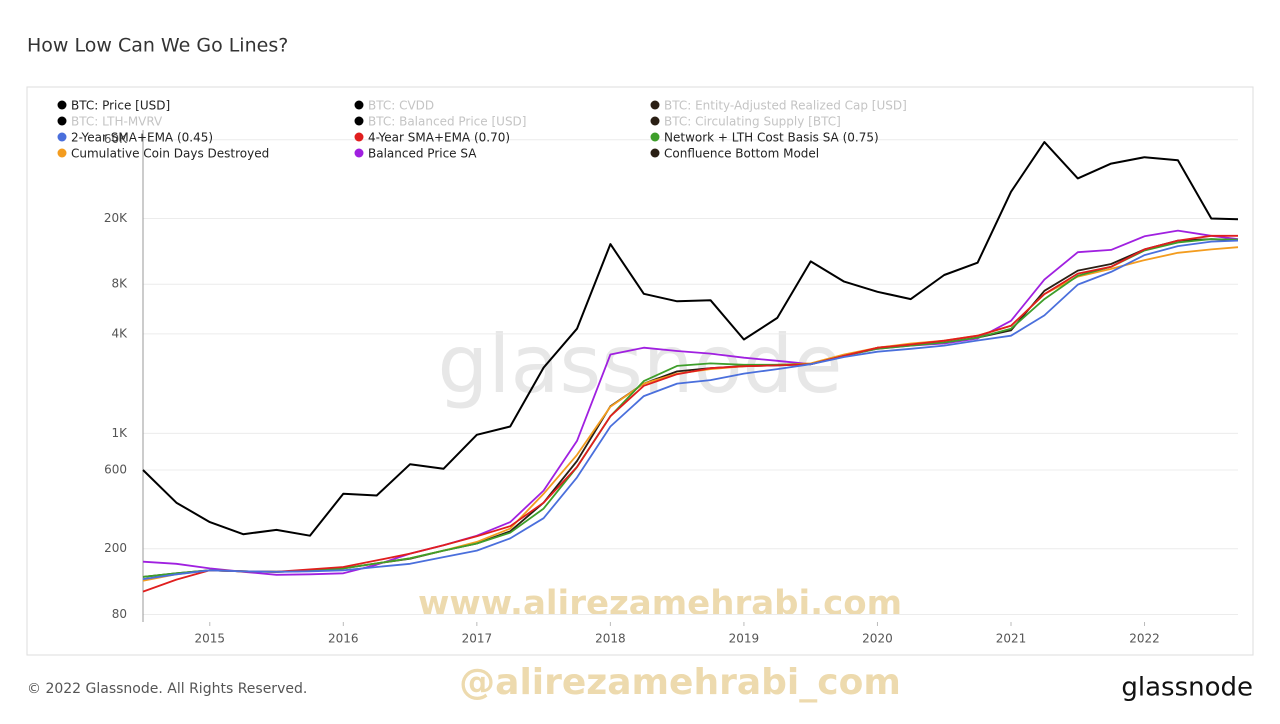 Image resolution: width=1280 pixels, height=724 pixels. What do you see at coordinates (610, 639) in the screenshot?
I see `x-tick-label: 2018` at bounding box center [610, 639].